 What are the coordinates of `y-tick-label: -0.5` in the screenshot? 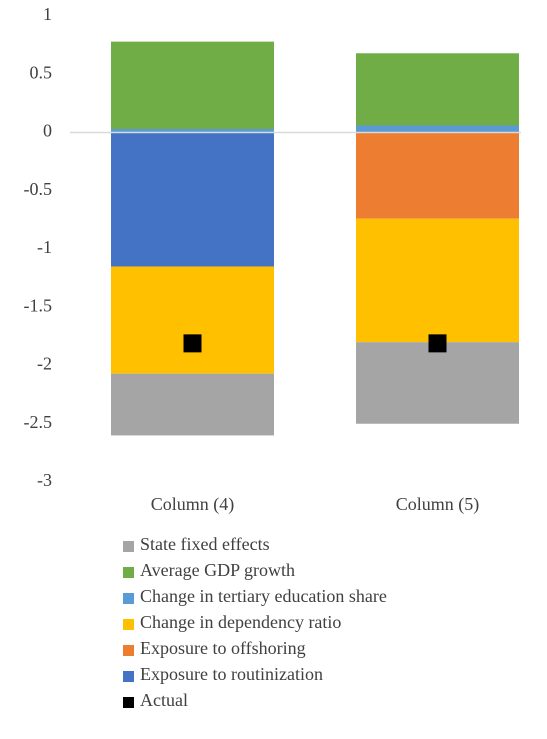 It's located at (38, 189).